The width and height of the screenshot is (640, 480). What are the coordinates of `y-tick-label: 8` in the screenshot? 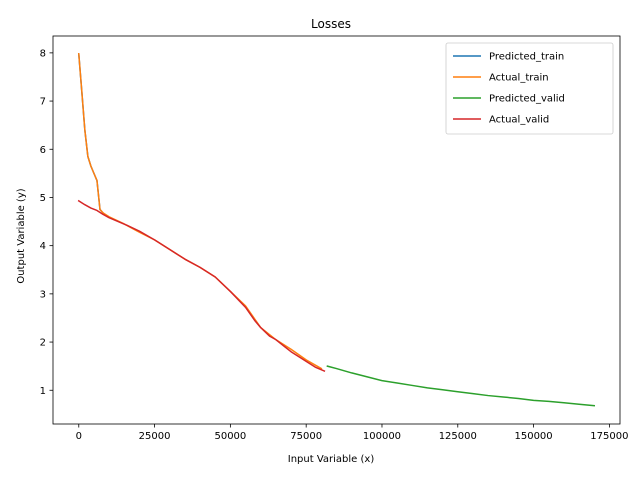 It's located at (43, 53).